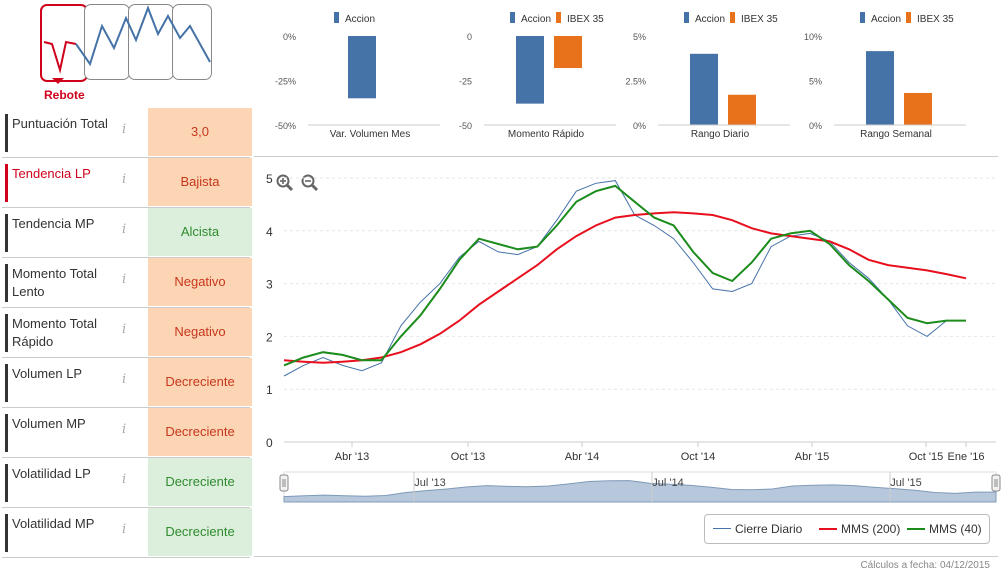  Describe the element at coordinates (828, 529) in the screenshot. I see `legend-mms200-swatch` at that location.